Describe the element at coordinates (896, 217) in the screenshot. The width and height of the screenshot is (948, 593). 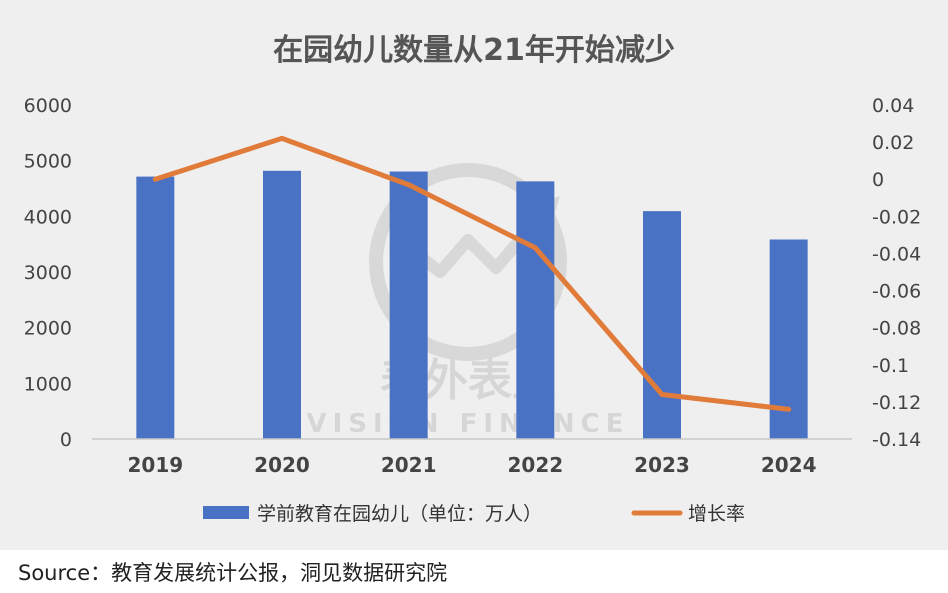
I see `right-tick-label: -0.02` at that location.